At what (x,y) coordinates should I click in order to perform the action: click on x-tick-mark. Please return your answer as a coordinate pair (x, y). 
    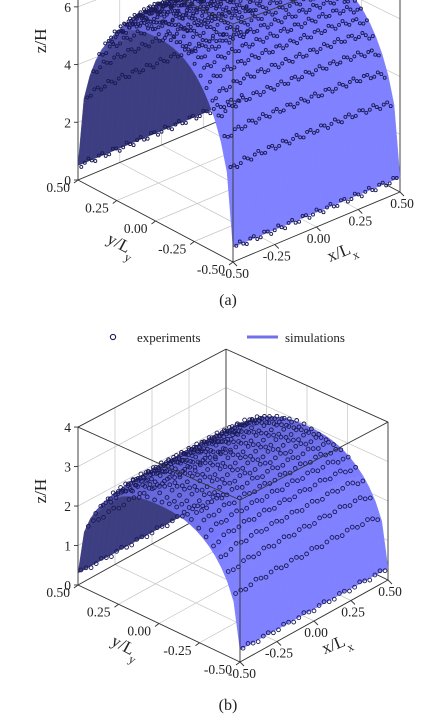
    Looking at the image, I should click on (402, 194).